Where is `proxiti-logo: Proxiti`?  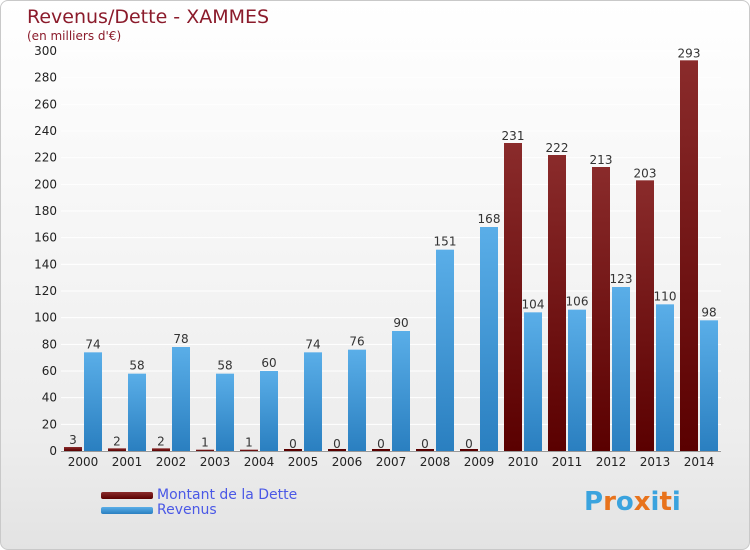 proxiti-logo: Proxiti is located at coordinates (632, 502).